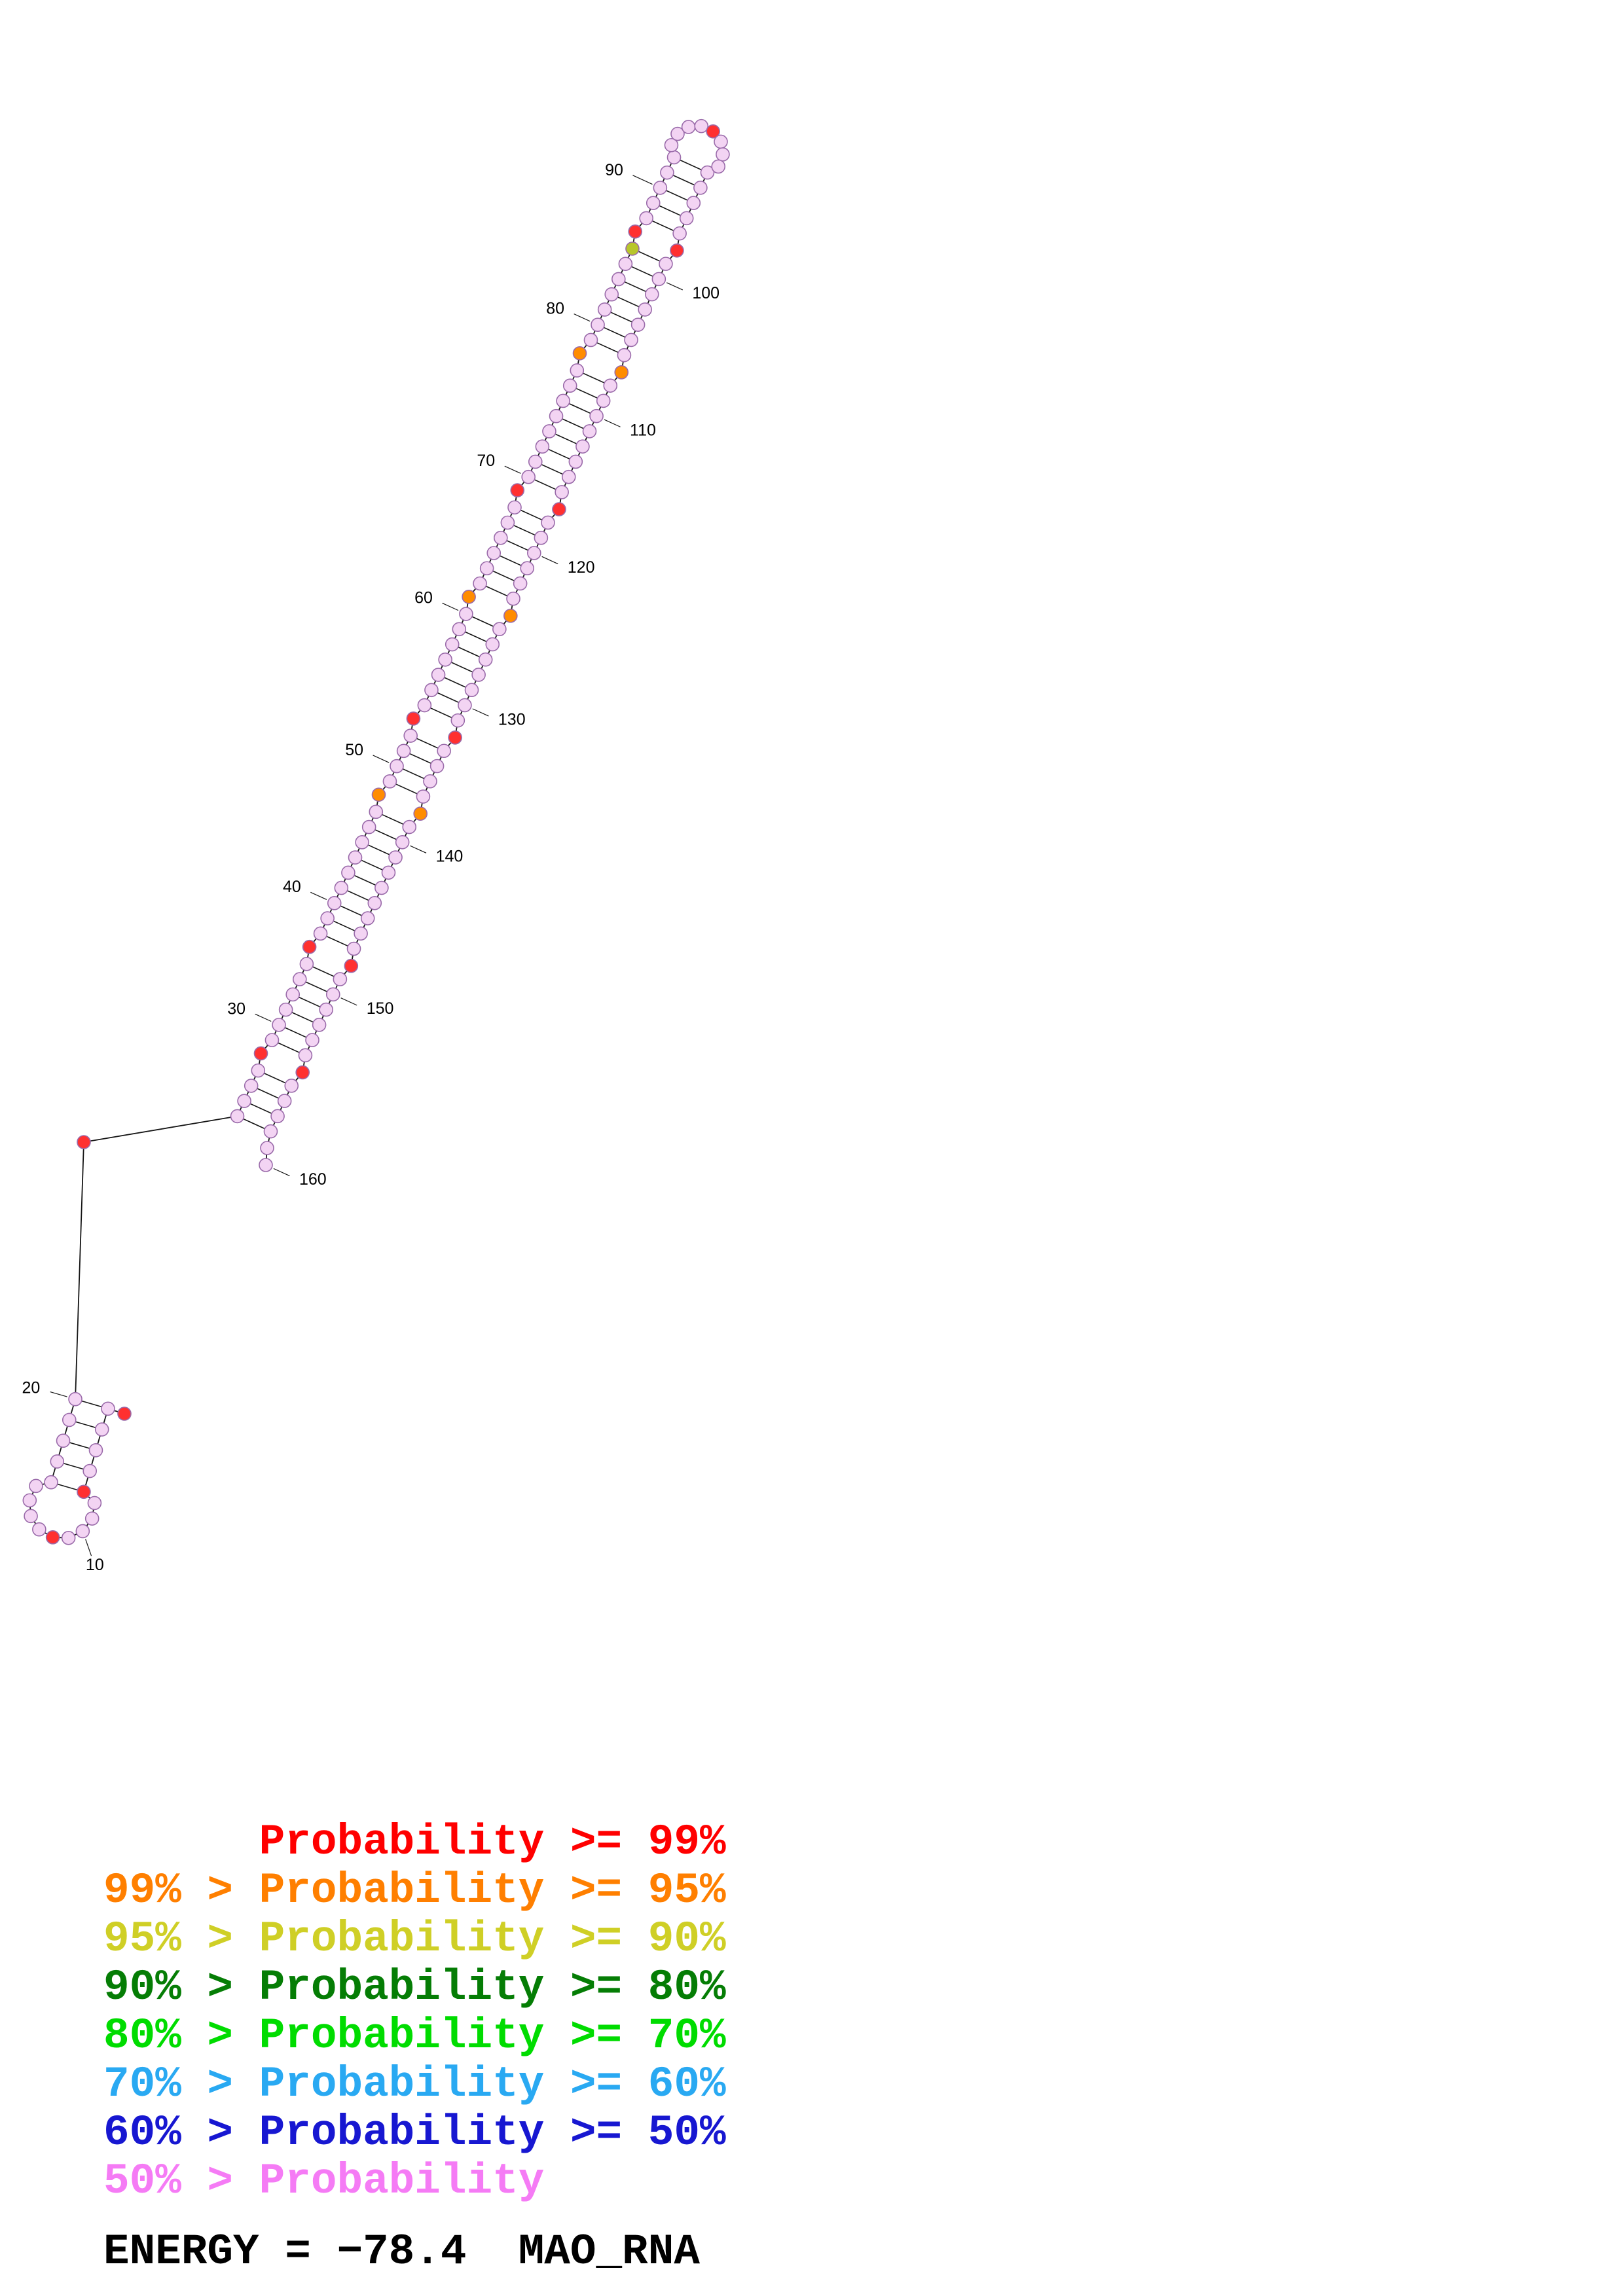 Image resolution: width=1623 pixels, height=2296 pixels. Describe the element at coordinates (414, 2132) in the screenshot. I see `legend-line: 60% > Probability >= 50%` at that location.